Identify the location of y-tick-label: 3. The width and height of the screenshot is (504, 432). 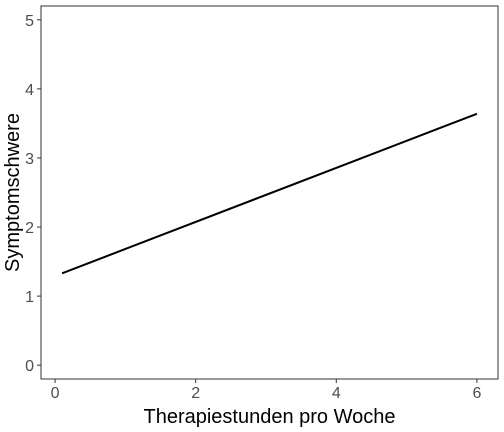
(29, 159).